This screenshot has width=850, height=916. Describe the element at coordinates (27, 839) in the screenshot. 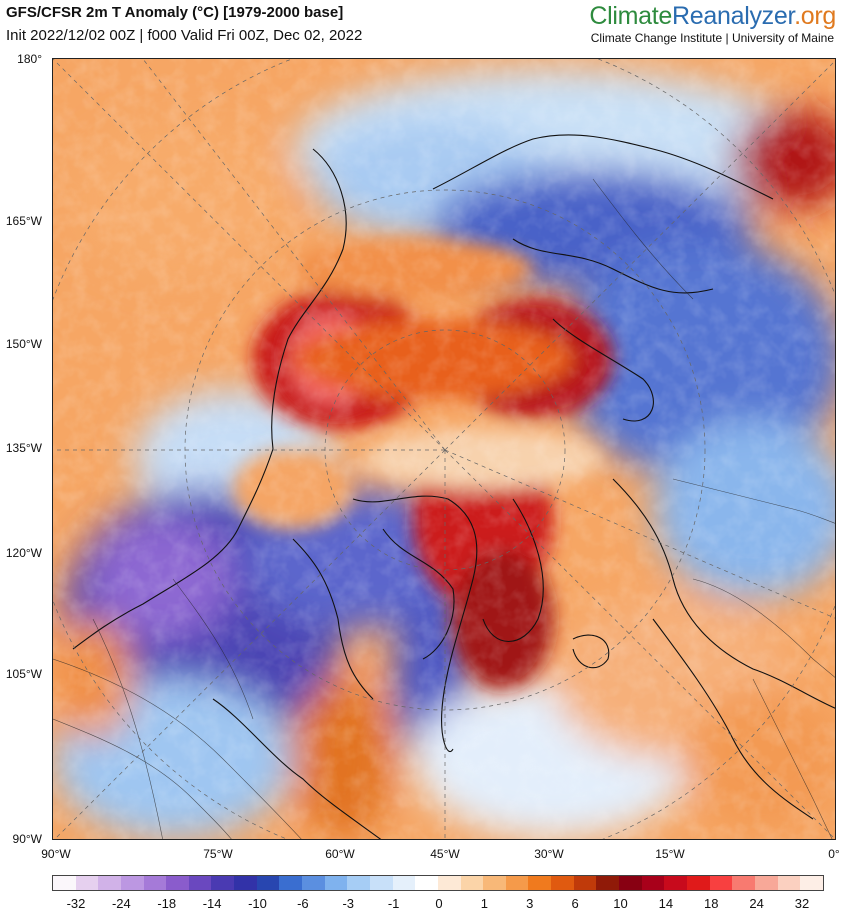

I see `left-tick-label: 90°W` at that location.